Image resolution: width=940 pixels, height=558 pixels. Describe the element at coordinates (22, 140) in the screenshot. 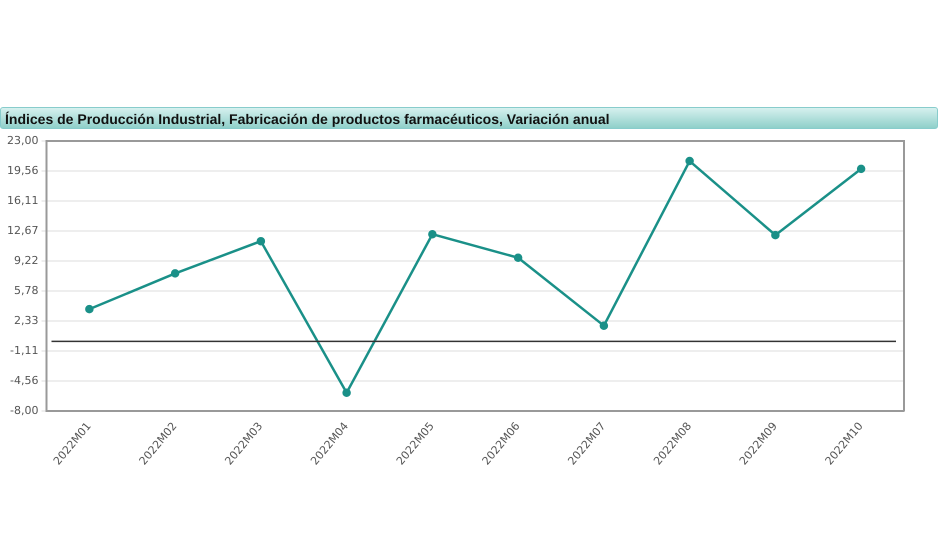

I see `y-tick-label: 23,00` at that location.